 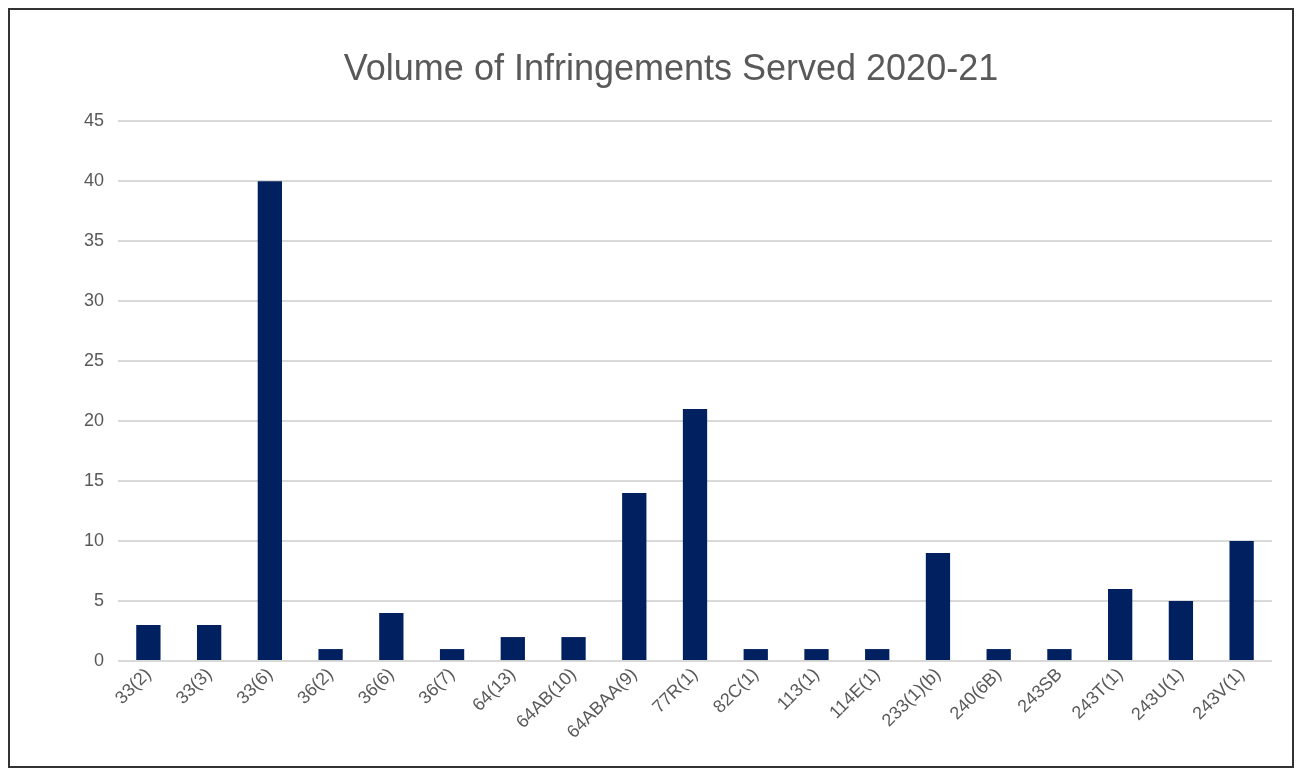 I want to click on y-tick-label: 5, so click(x=99, y=600).